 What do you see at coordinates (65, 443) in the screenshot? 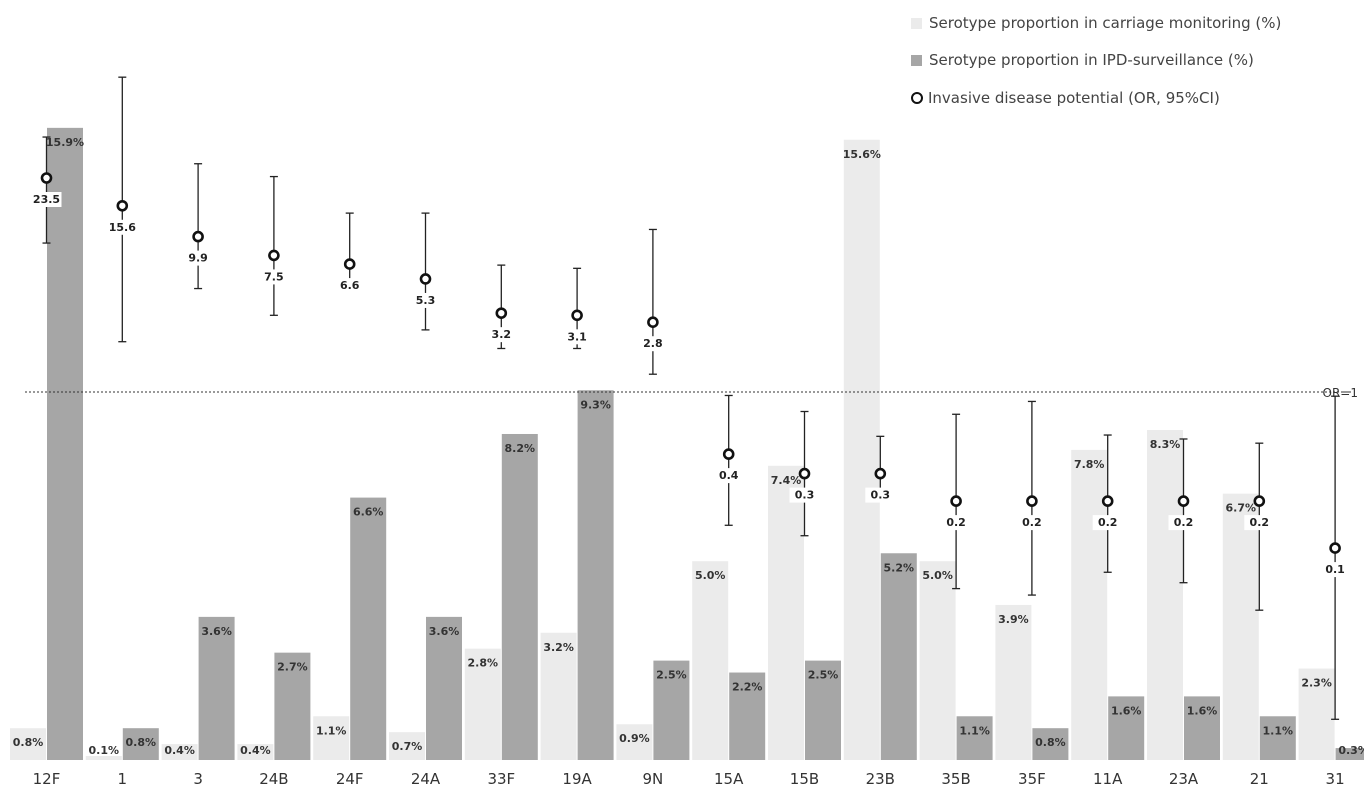
I see `bar-ipd-12F` at bounding box center [65, 443].